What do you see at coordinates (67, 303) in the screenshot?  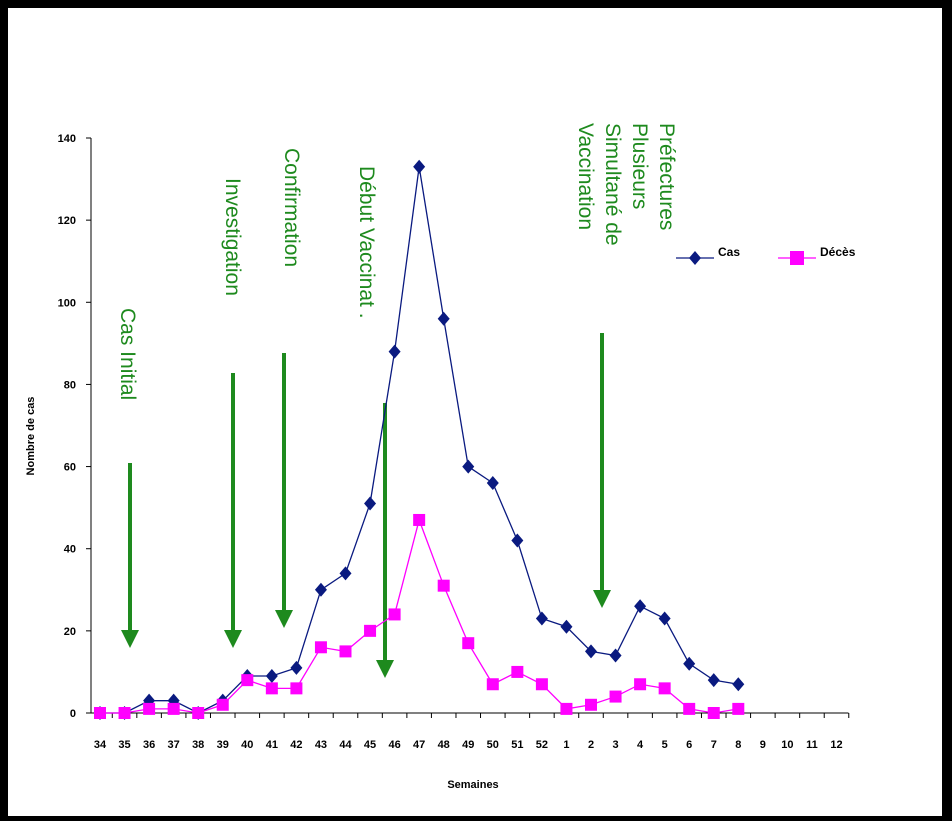 I see `y-tick-label: 100` at bounding box center [67, 303].